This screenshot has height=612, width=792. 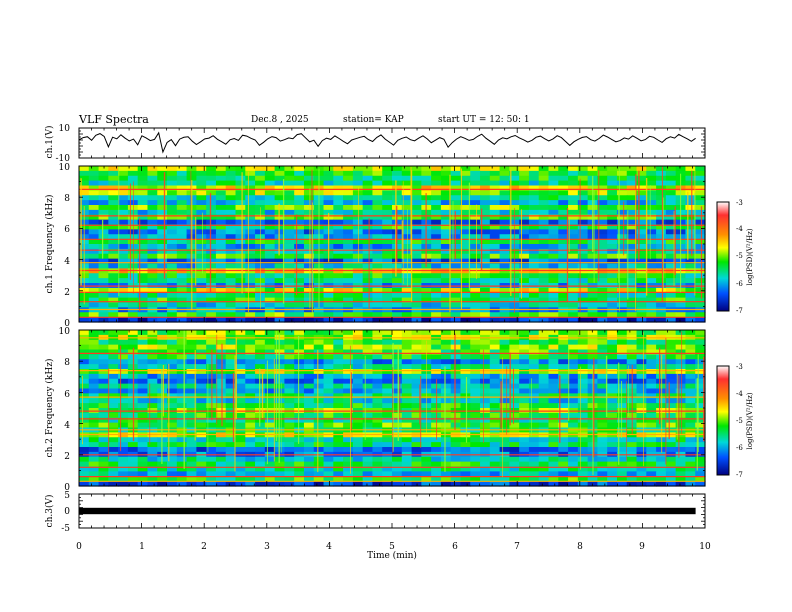 What do you see at coordinates (65, 168) in the screenshot?
I see `ch1-freq-tick-10: 10` at bounding box center [65, 168].